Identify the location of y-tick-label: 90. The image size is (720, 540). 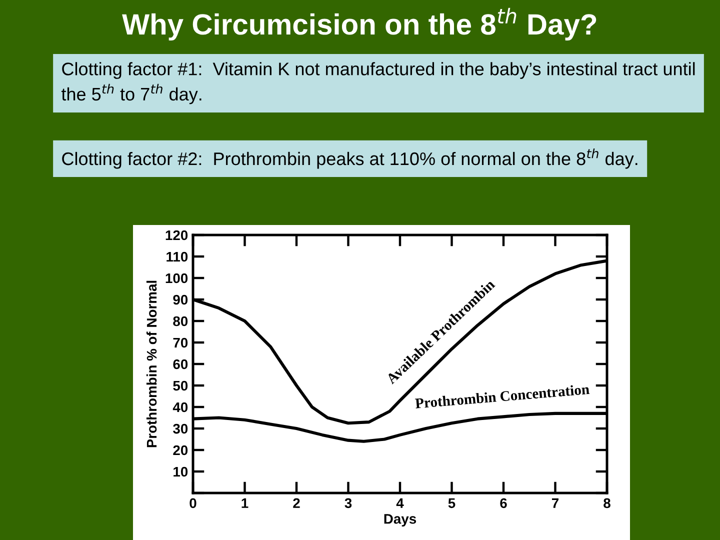
(180, 299).